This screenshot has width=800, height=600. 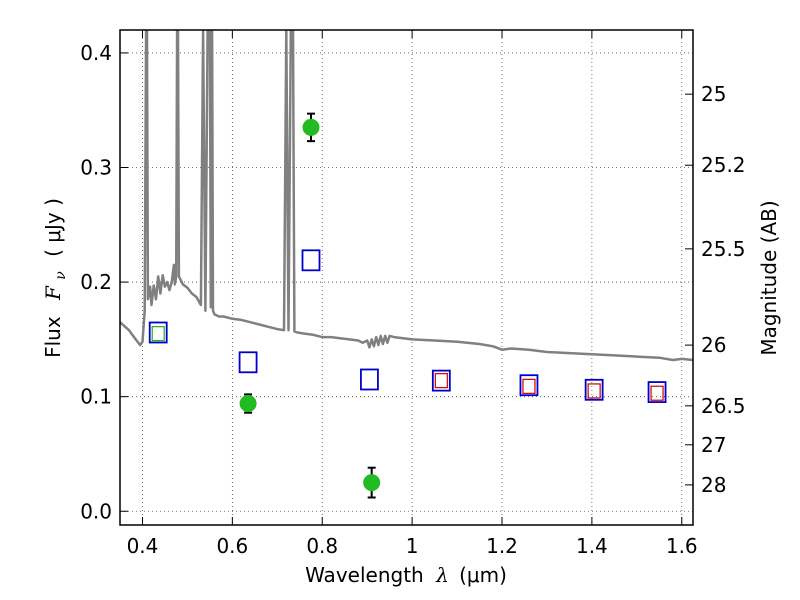 What do you see at coordinates (96, 397) in the screenshot?
I see `y-tick-label: 0.1` at bounding box center [96, 397].